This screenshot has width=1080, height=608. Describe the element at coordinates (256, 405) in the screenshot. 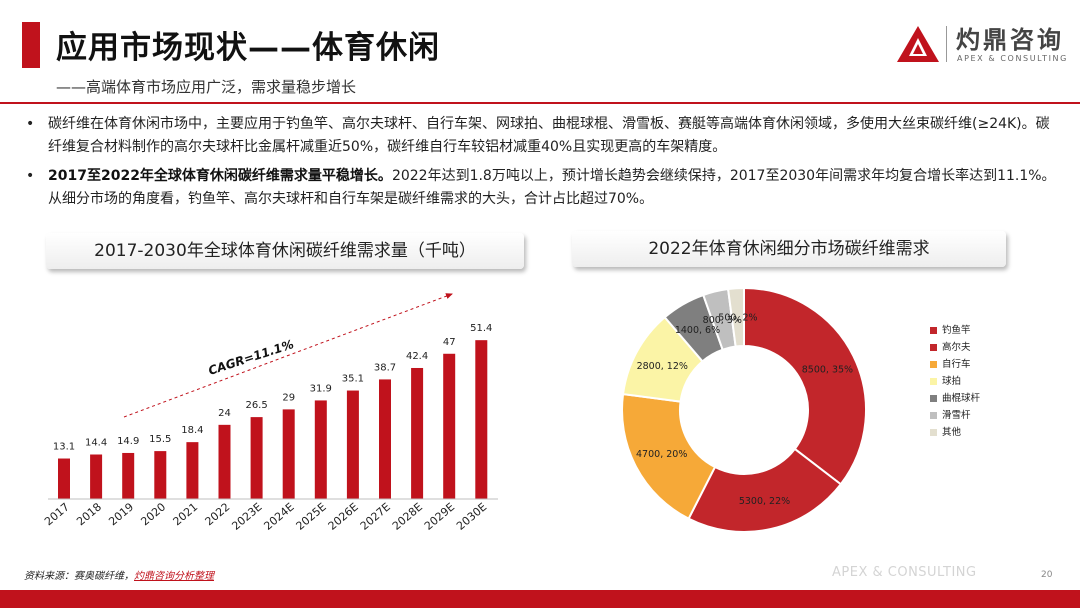

I see `bar-value-label: 26.5` at that location.